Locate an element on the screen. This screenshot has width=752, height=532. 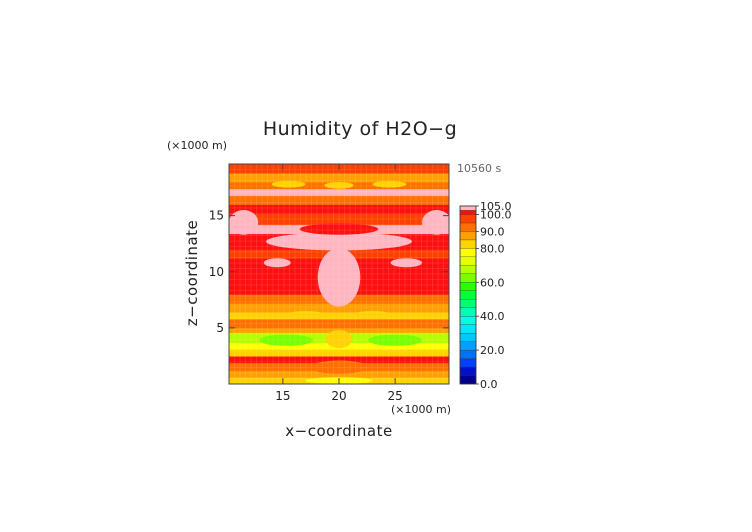
y-tick-label: 5 is located at coordinates (220, 328).